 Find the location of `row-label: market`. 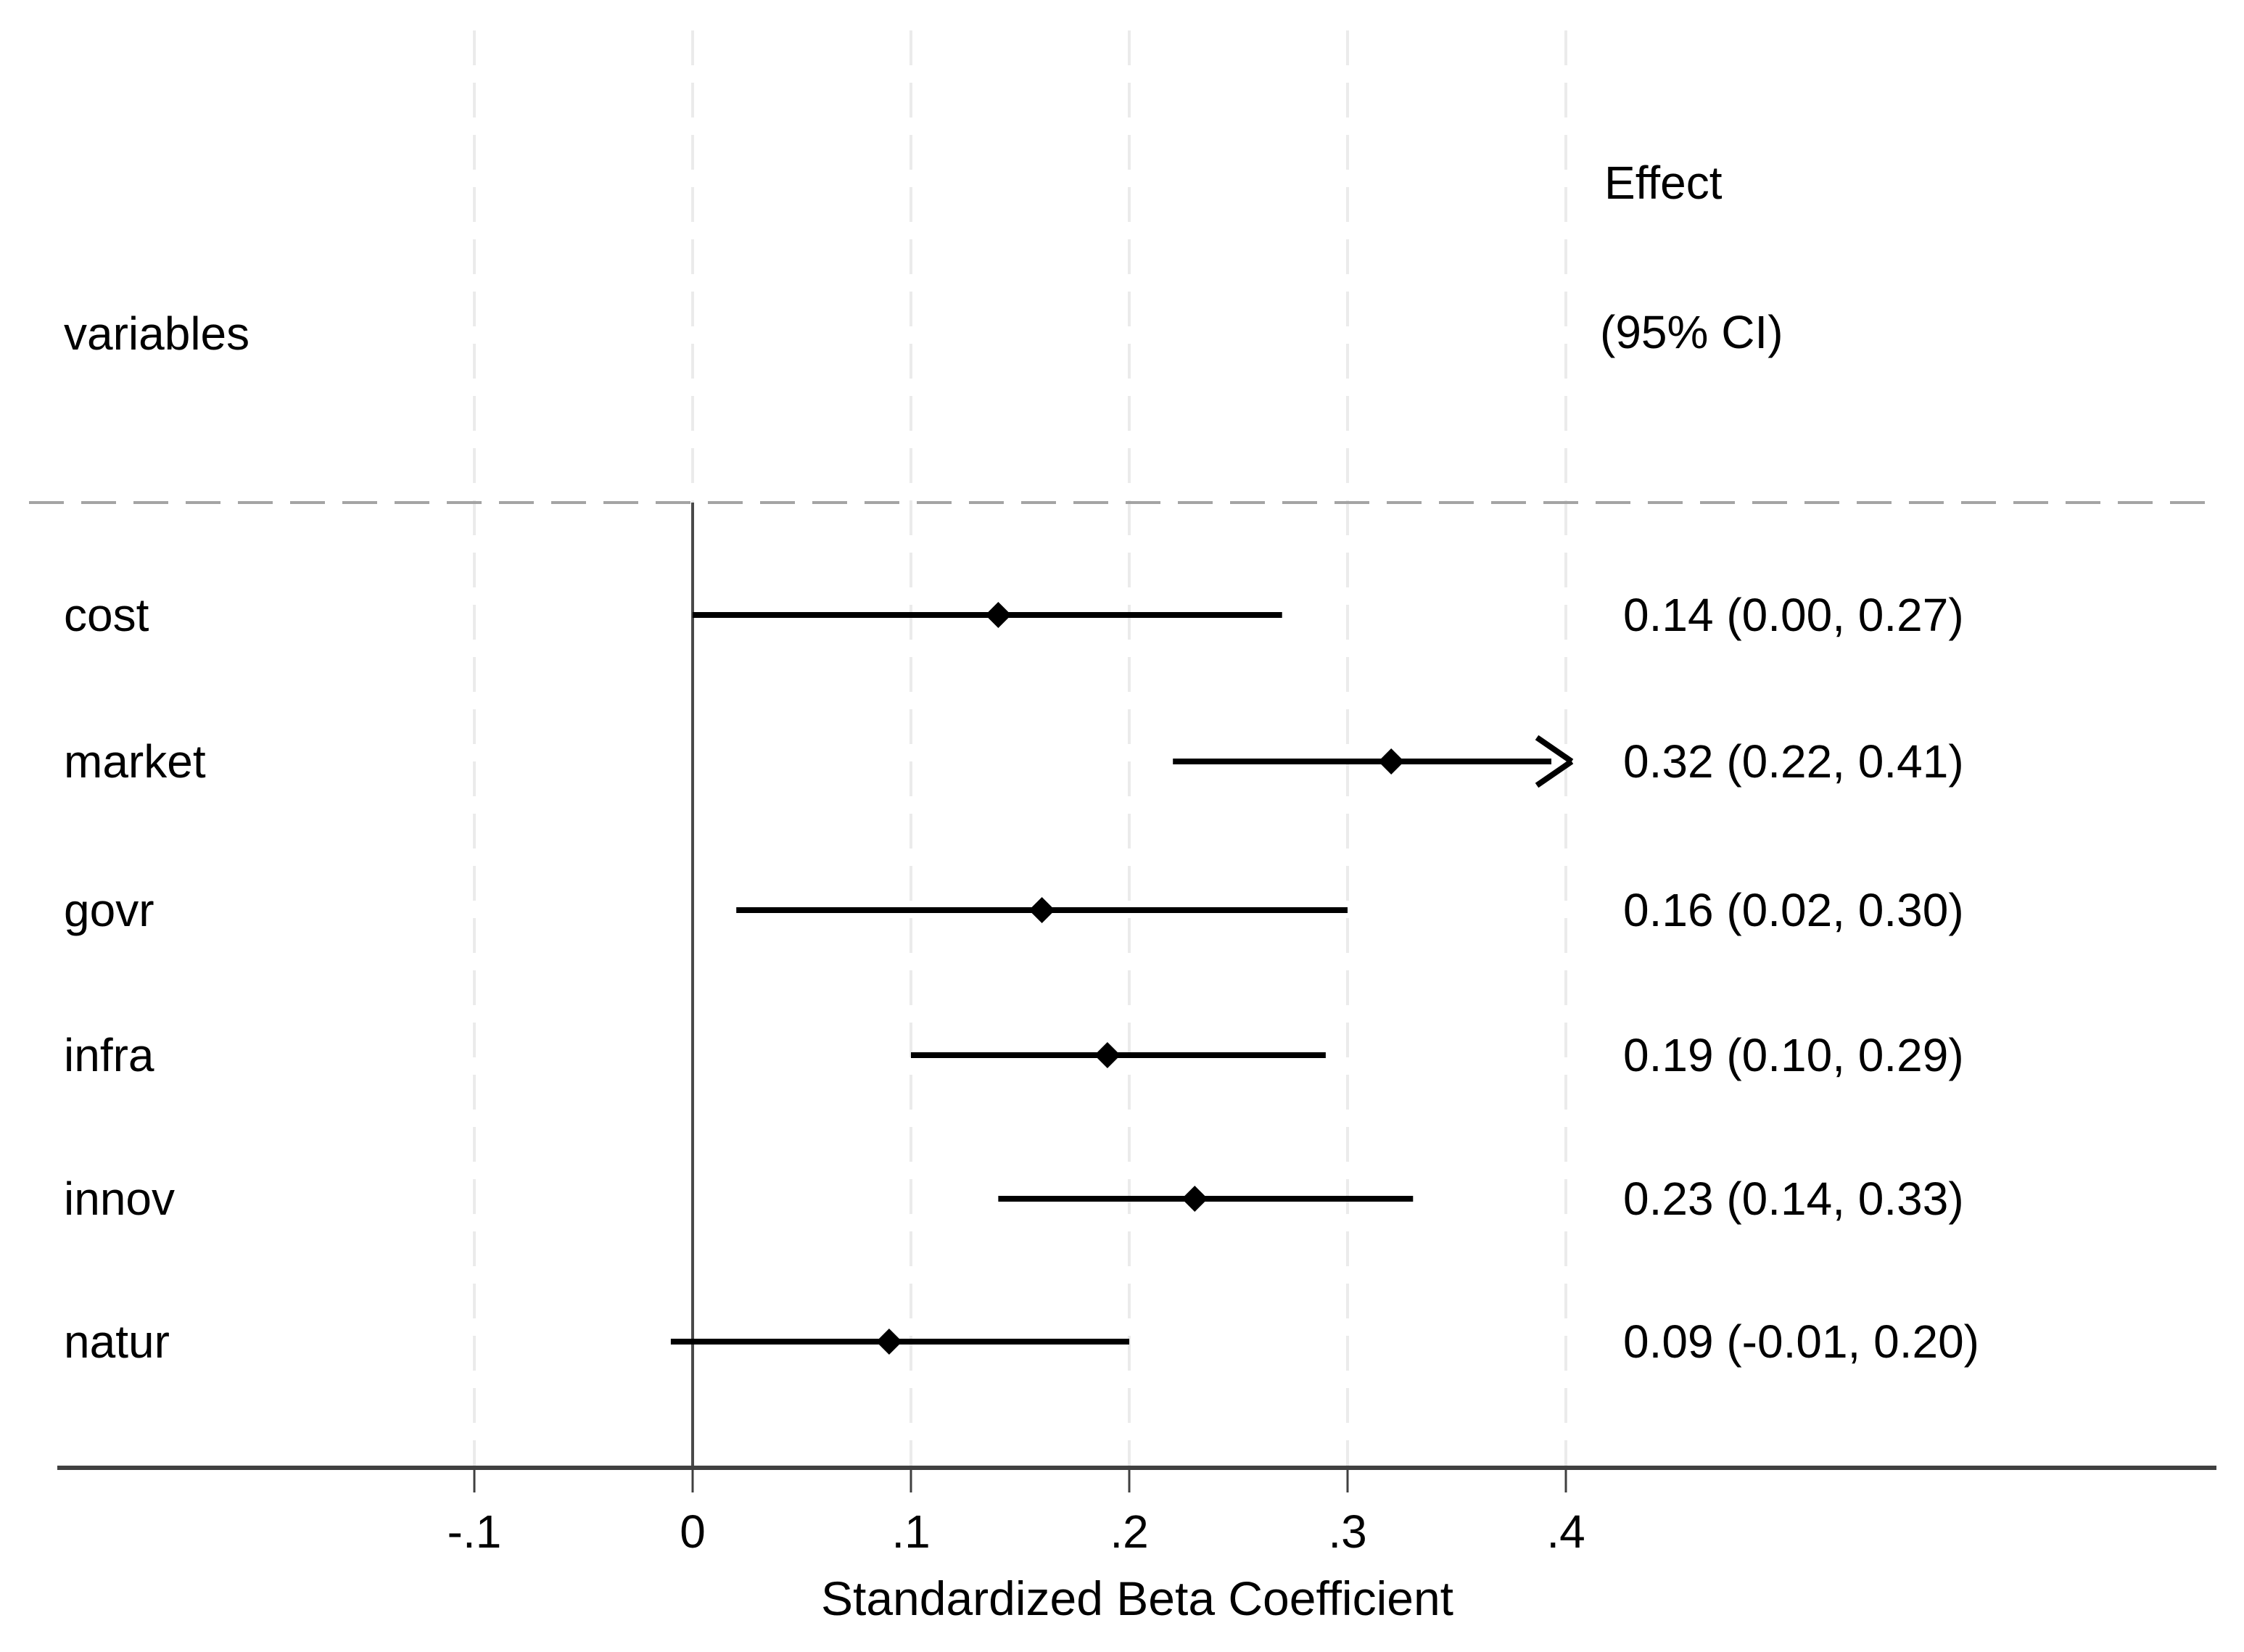

row-label: market is located at coordinates (135, 761).